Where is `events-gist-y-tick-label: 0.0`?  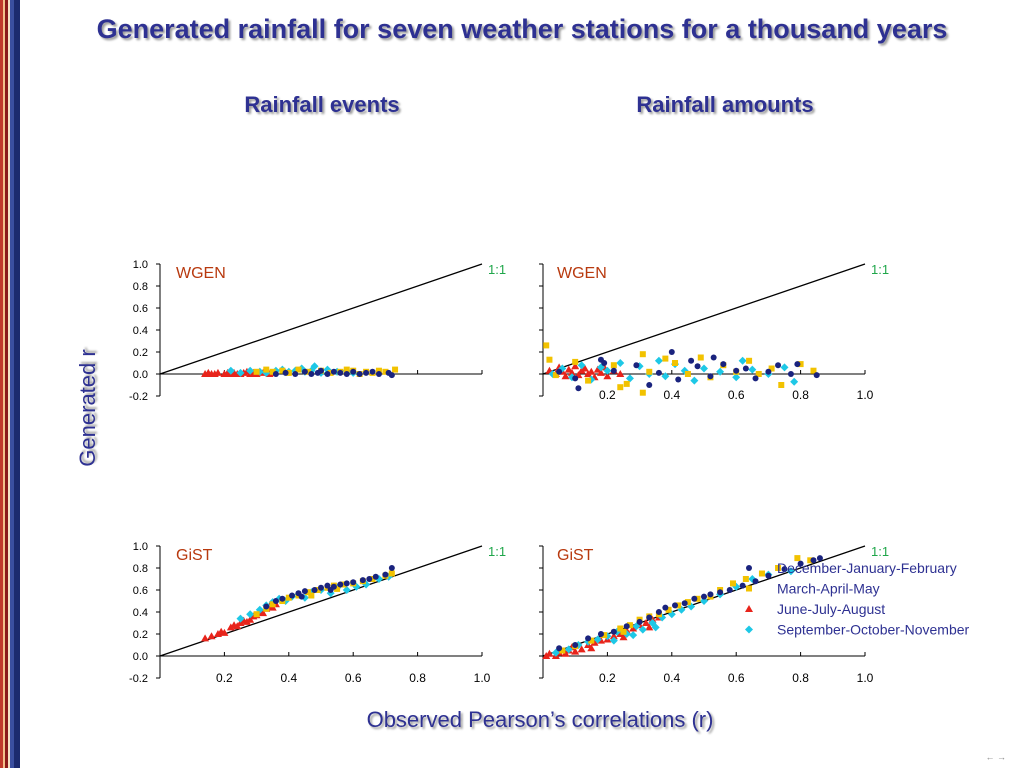
events-gist-y-tick-label: 0.0 is located at coordinates (140, 657).